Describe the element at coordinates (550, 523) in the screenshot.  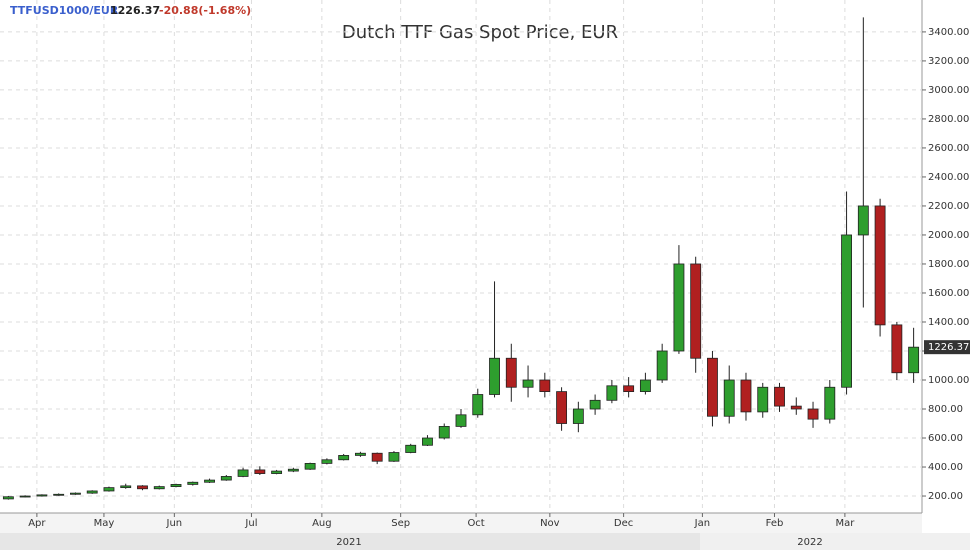
I see `x-tick-label: Nov` at that location.